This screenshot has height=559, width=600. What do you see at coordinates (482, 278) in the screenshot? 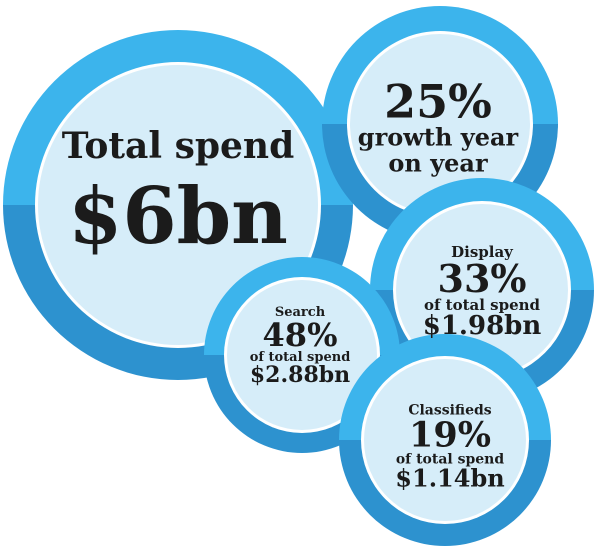
I see `value: 33%` at bounding box center [482, 278].